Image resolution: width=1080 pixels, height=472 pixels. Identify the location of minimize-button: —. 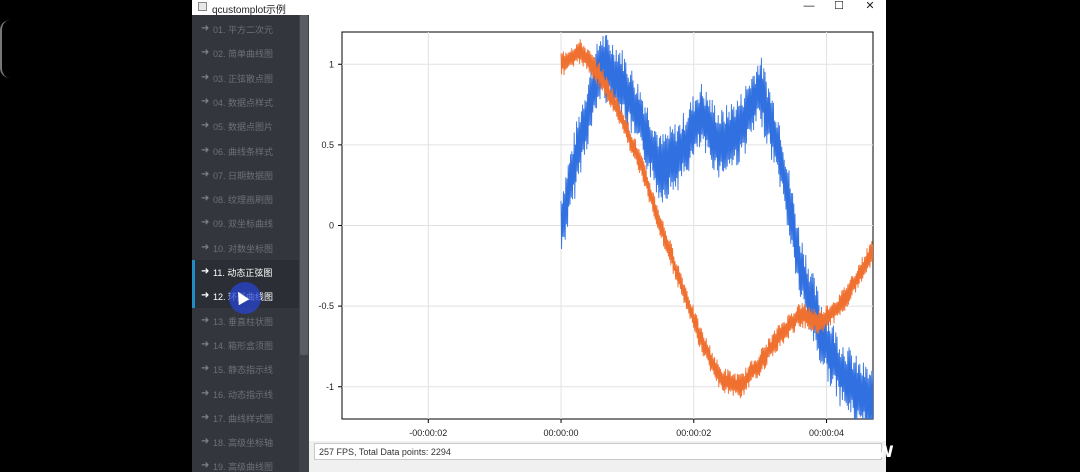
(809, 6).